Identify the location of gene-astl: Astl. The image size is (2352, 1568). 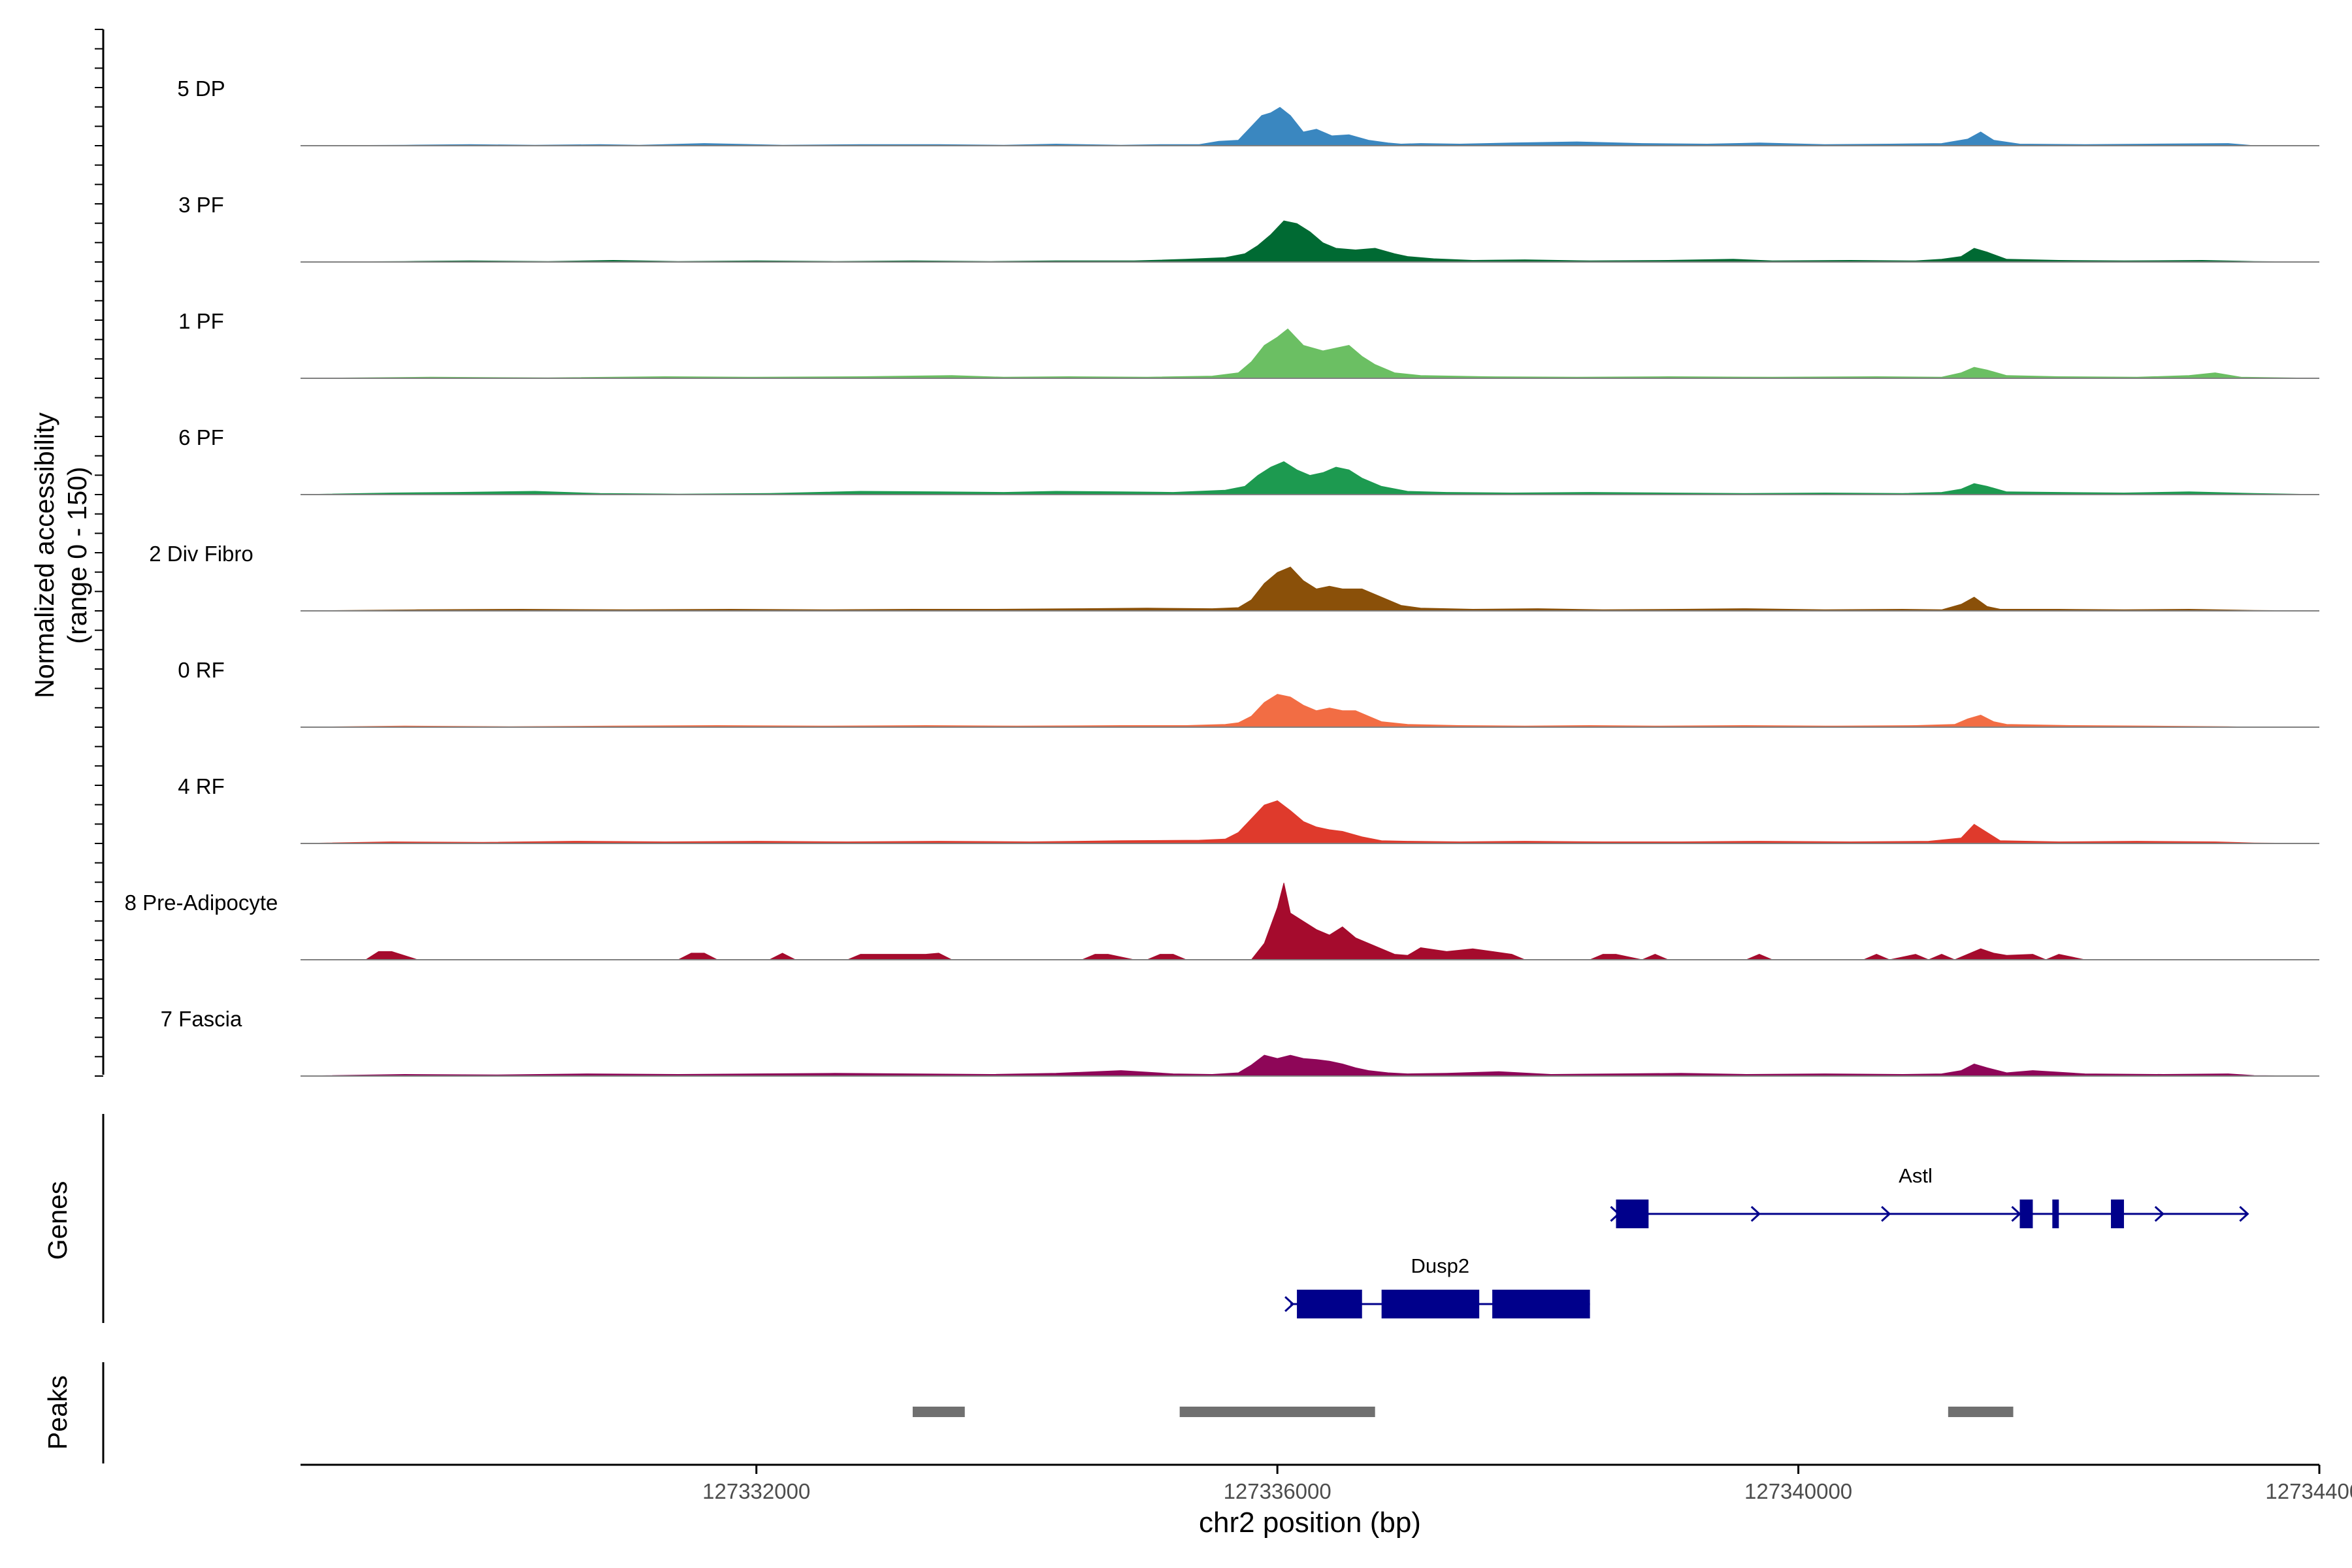
(1929, 1196).